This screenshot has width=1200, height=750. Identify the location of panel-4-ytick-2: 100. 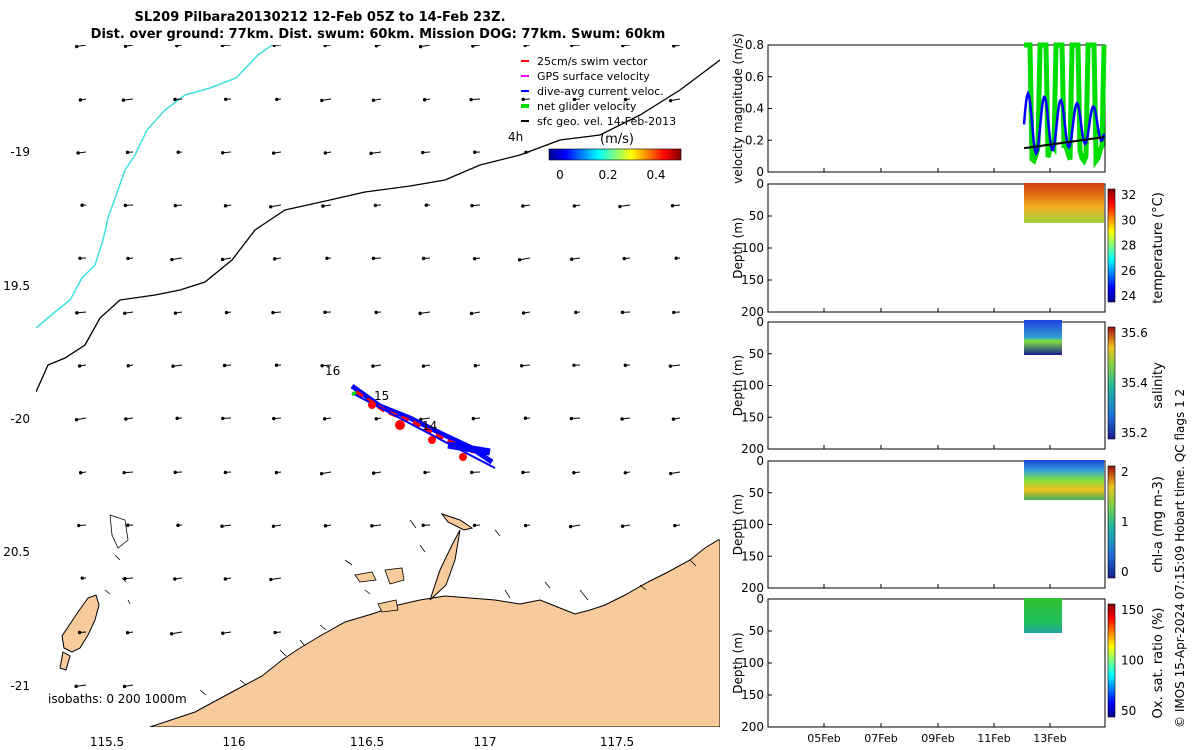
(752, 663).